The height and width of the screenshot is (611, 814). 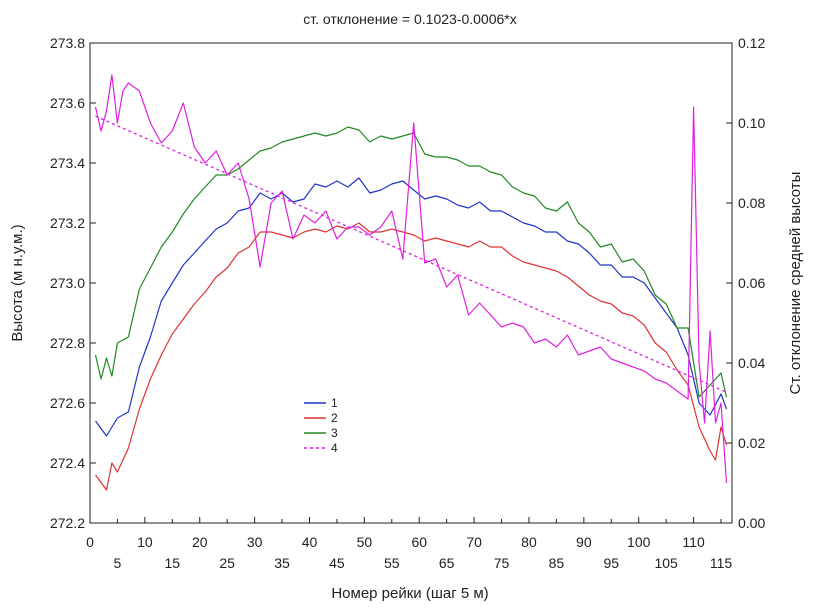 I want to click on y2-tick-label: 0.02, so click(x=751, y=443).